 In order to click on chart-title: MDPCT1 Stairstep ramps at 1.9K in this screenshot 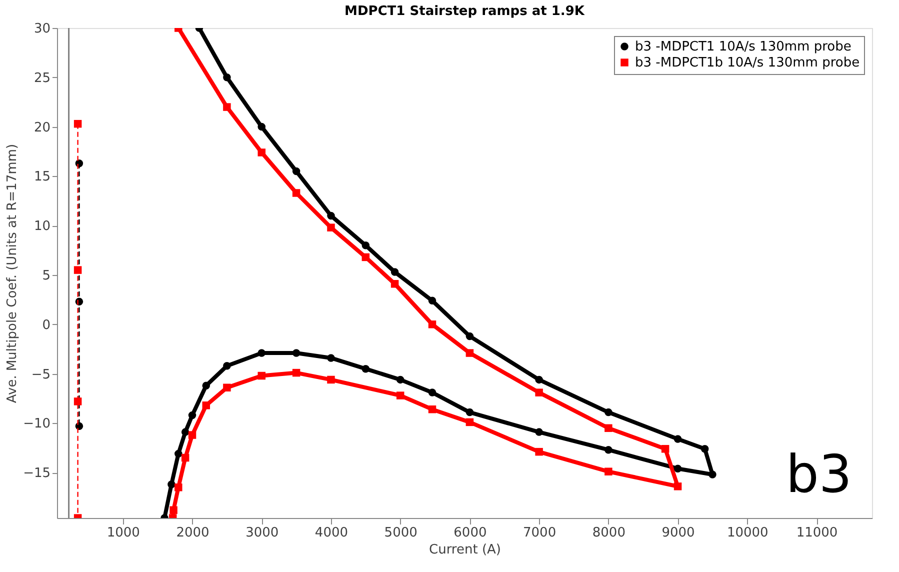, I will do `click(465, 11)`.